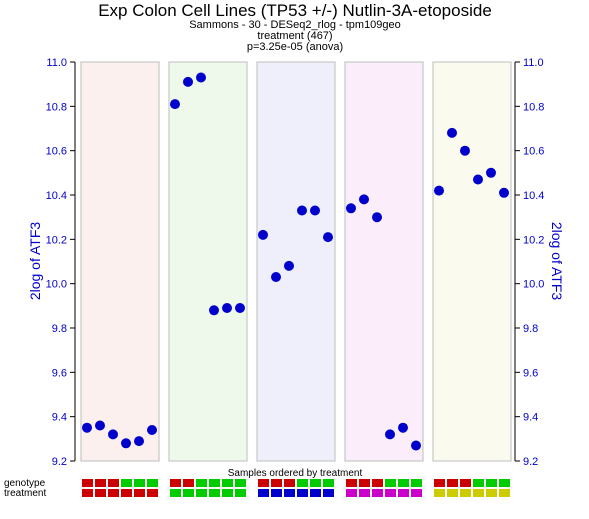 The image size is (589, 519). I want to click on track-label-treatment: treatment, so click(25, 493).